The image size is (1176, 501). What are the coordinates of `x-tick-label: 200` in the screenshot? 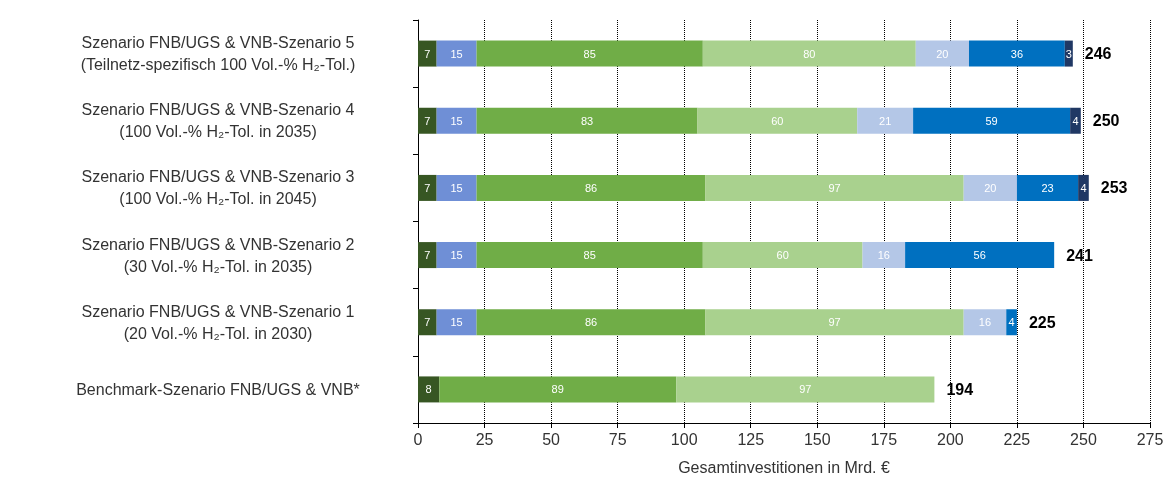 It's located at (950, 439).